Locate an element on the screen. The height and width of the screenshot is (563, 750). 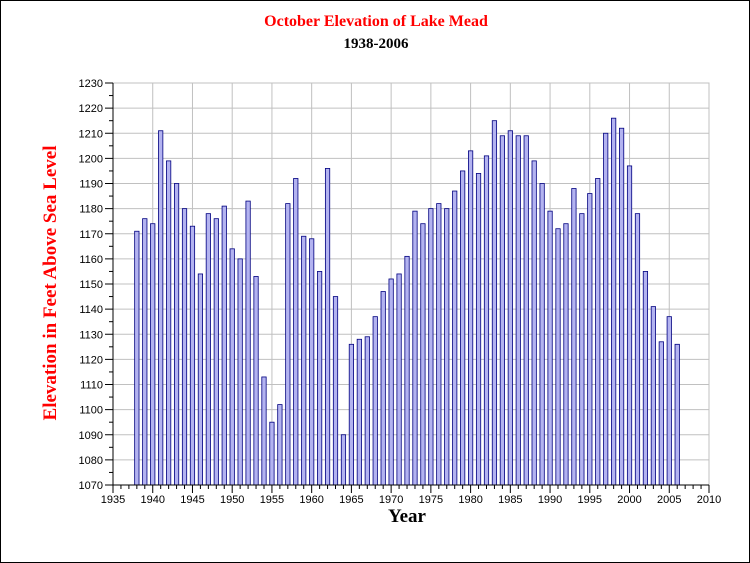
x-tick-label: 2000 is located at coordinates (629, 500).